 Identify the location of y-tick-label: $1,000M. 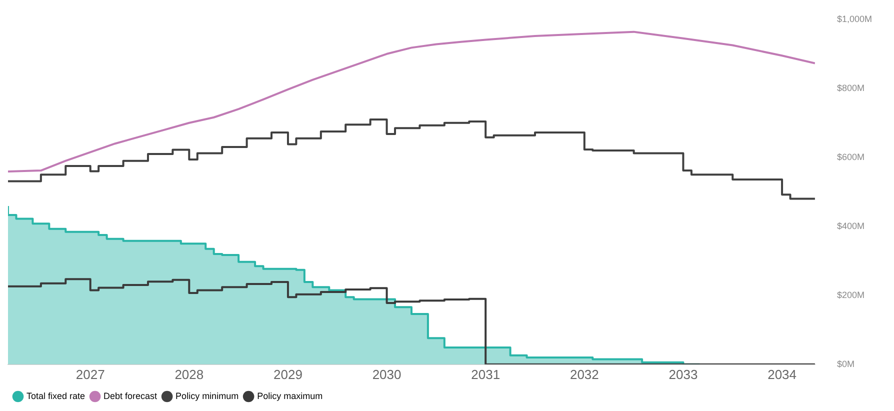
(854, 19).